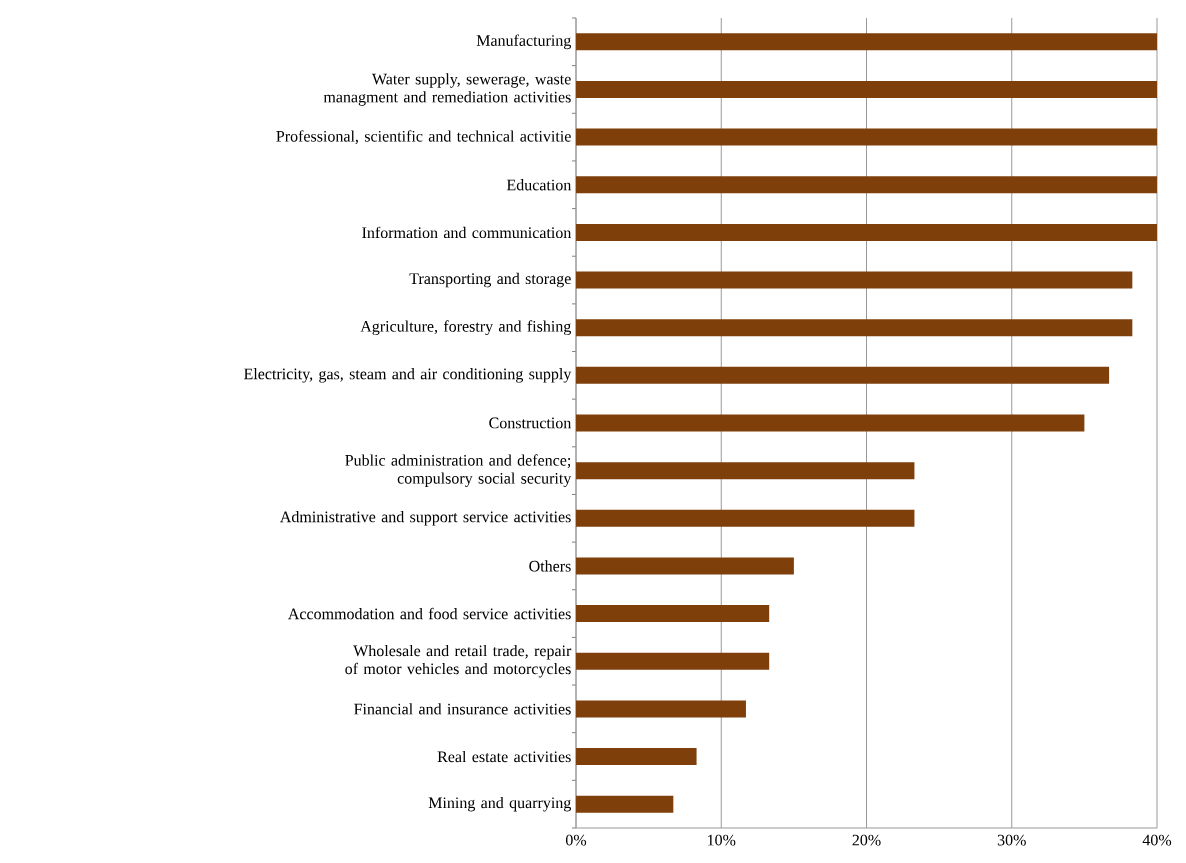 The width and height of the screenshot is (1186, 863). Describe the element at coordinates (504, 756) in the screenshot. I see `y-tick-label: Real estate activities` at that location.